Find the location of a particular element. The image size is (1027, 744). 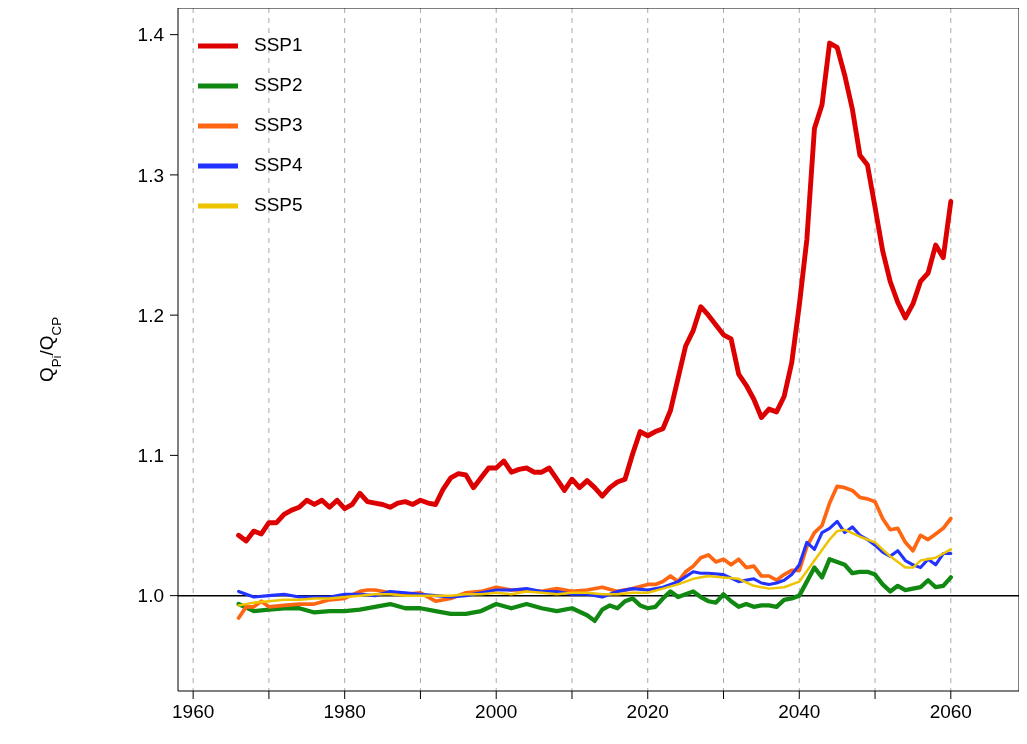

legend-label: SSP4 is located at coordinates (278, 165).